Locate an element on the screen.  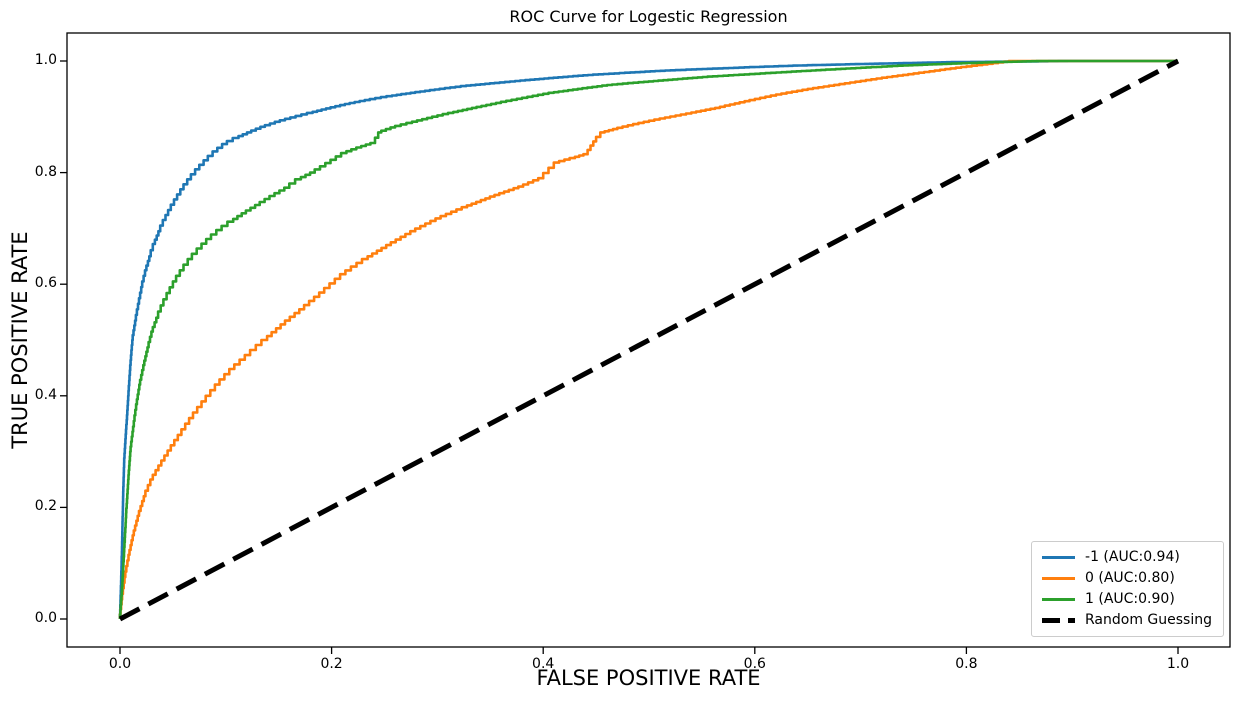
y-tick-label: 0.2 is located at coordinates (45, 506).